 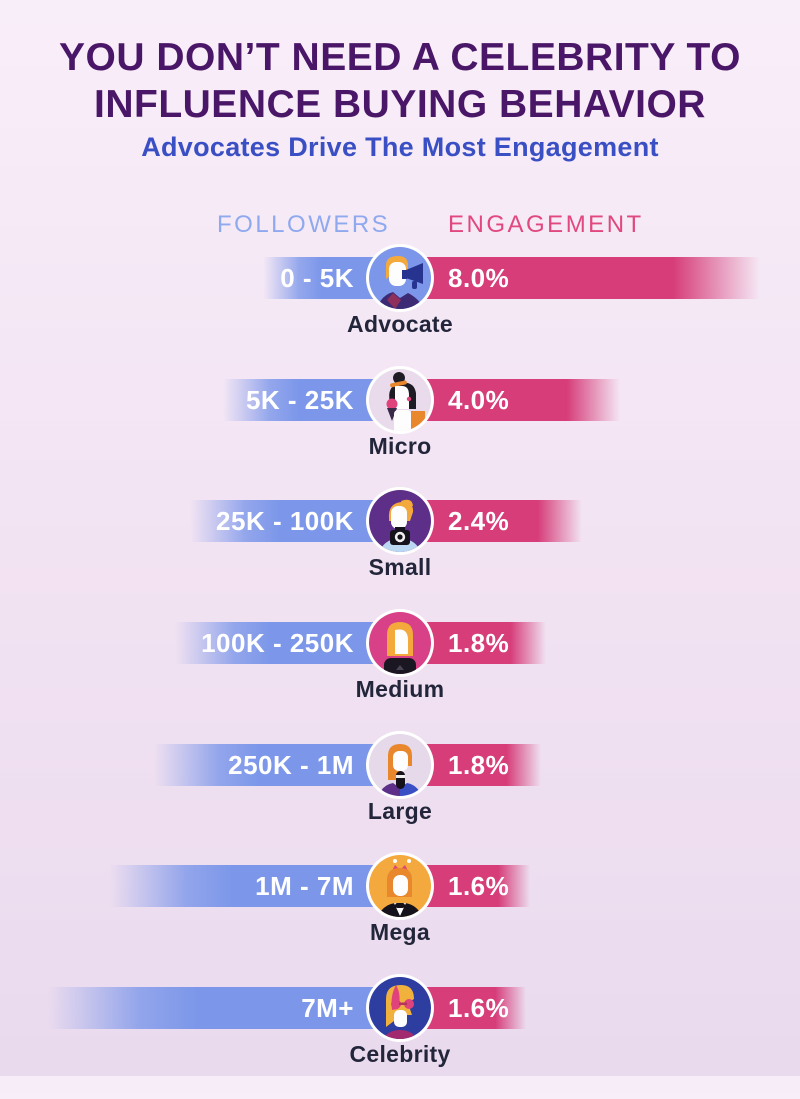 I want to click on tier-row-celebrity: 7M+ 1.6% Celebrity, so click(x=400, y=1036).